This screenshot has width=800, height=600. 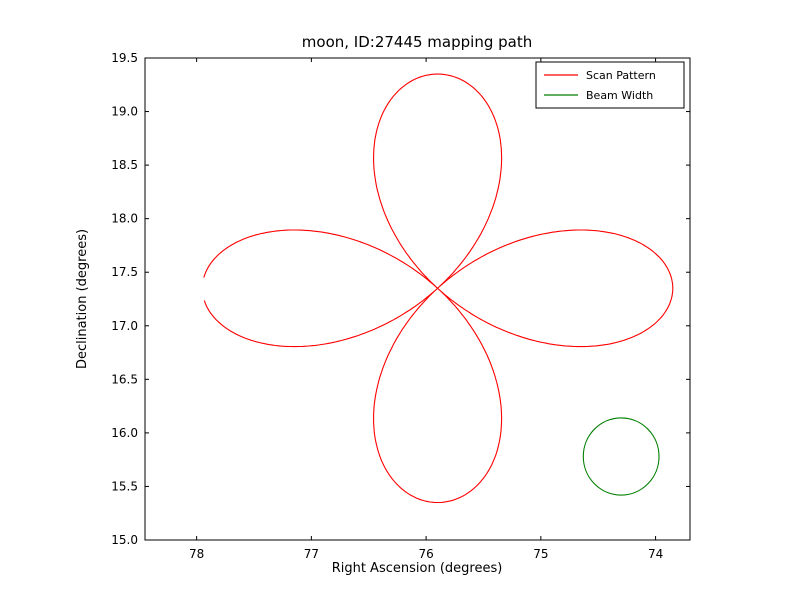 I want to click on y-tick-label: 17.0, so click(x=124, y=326).